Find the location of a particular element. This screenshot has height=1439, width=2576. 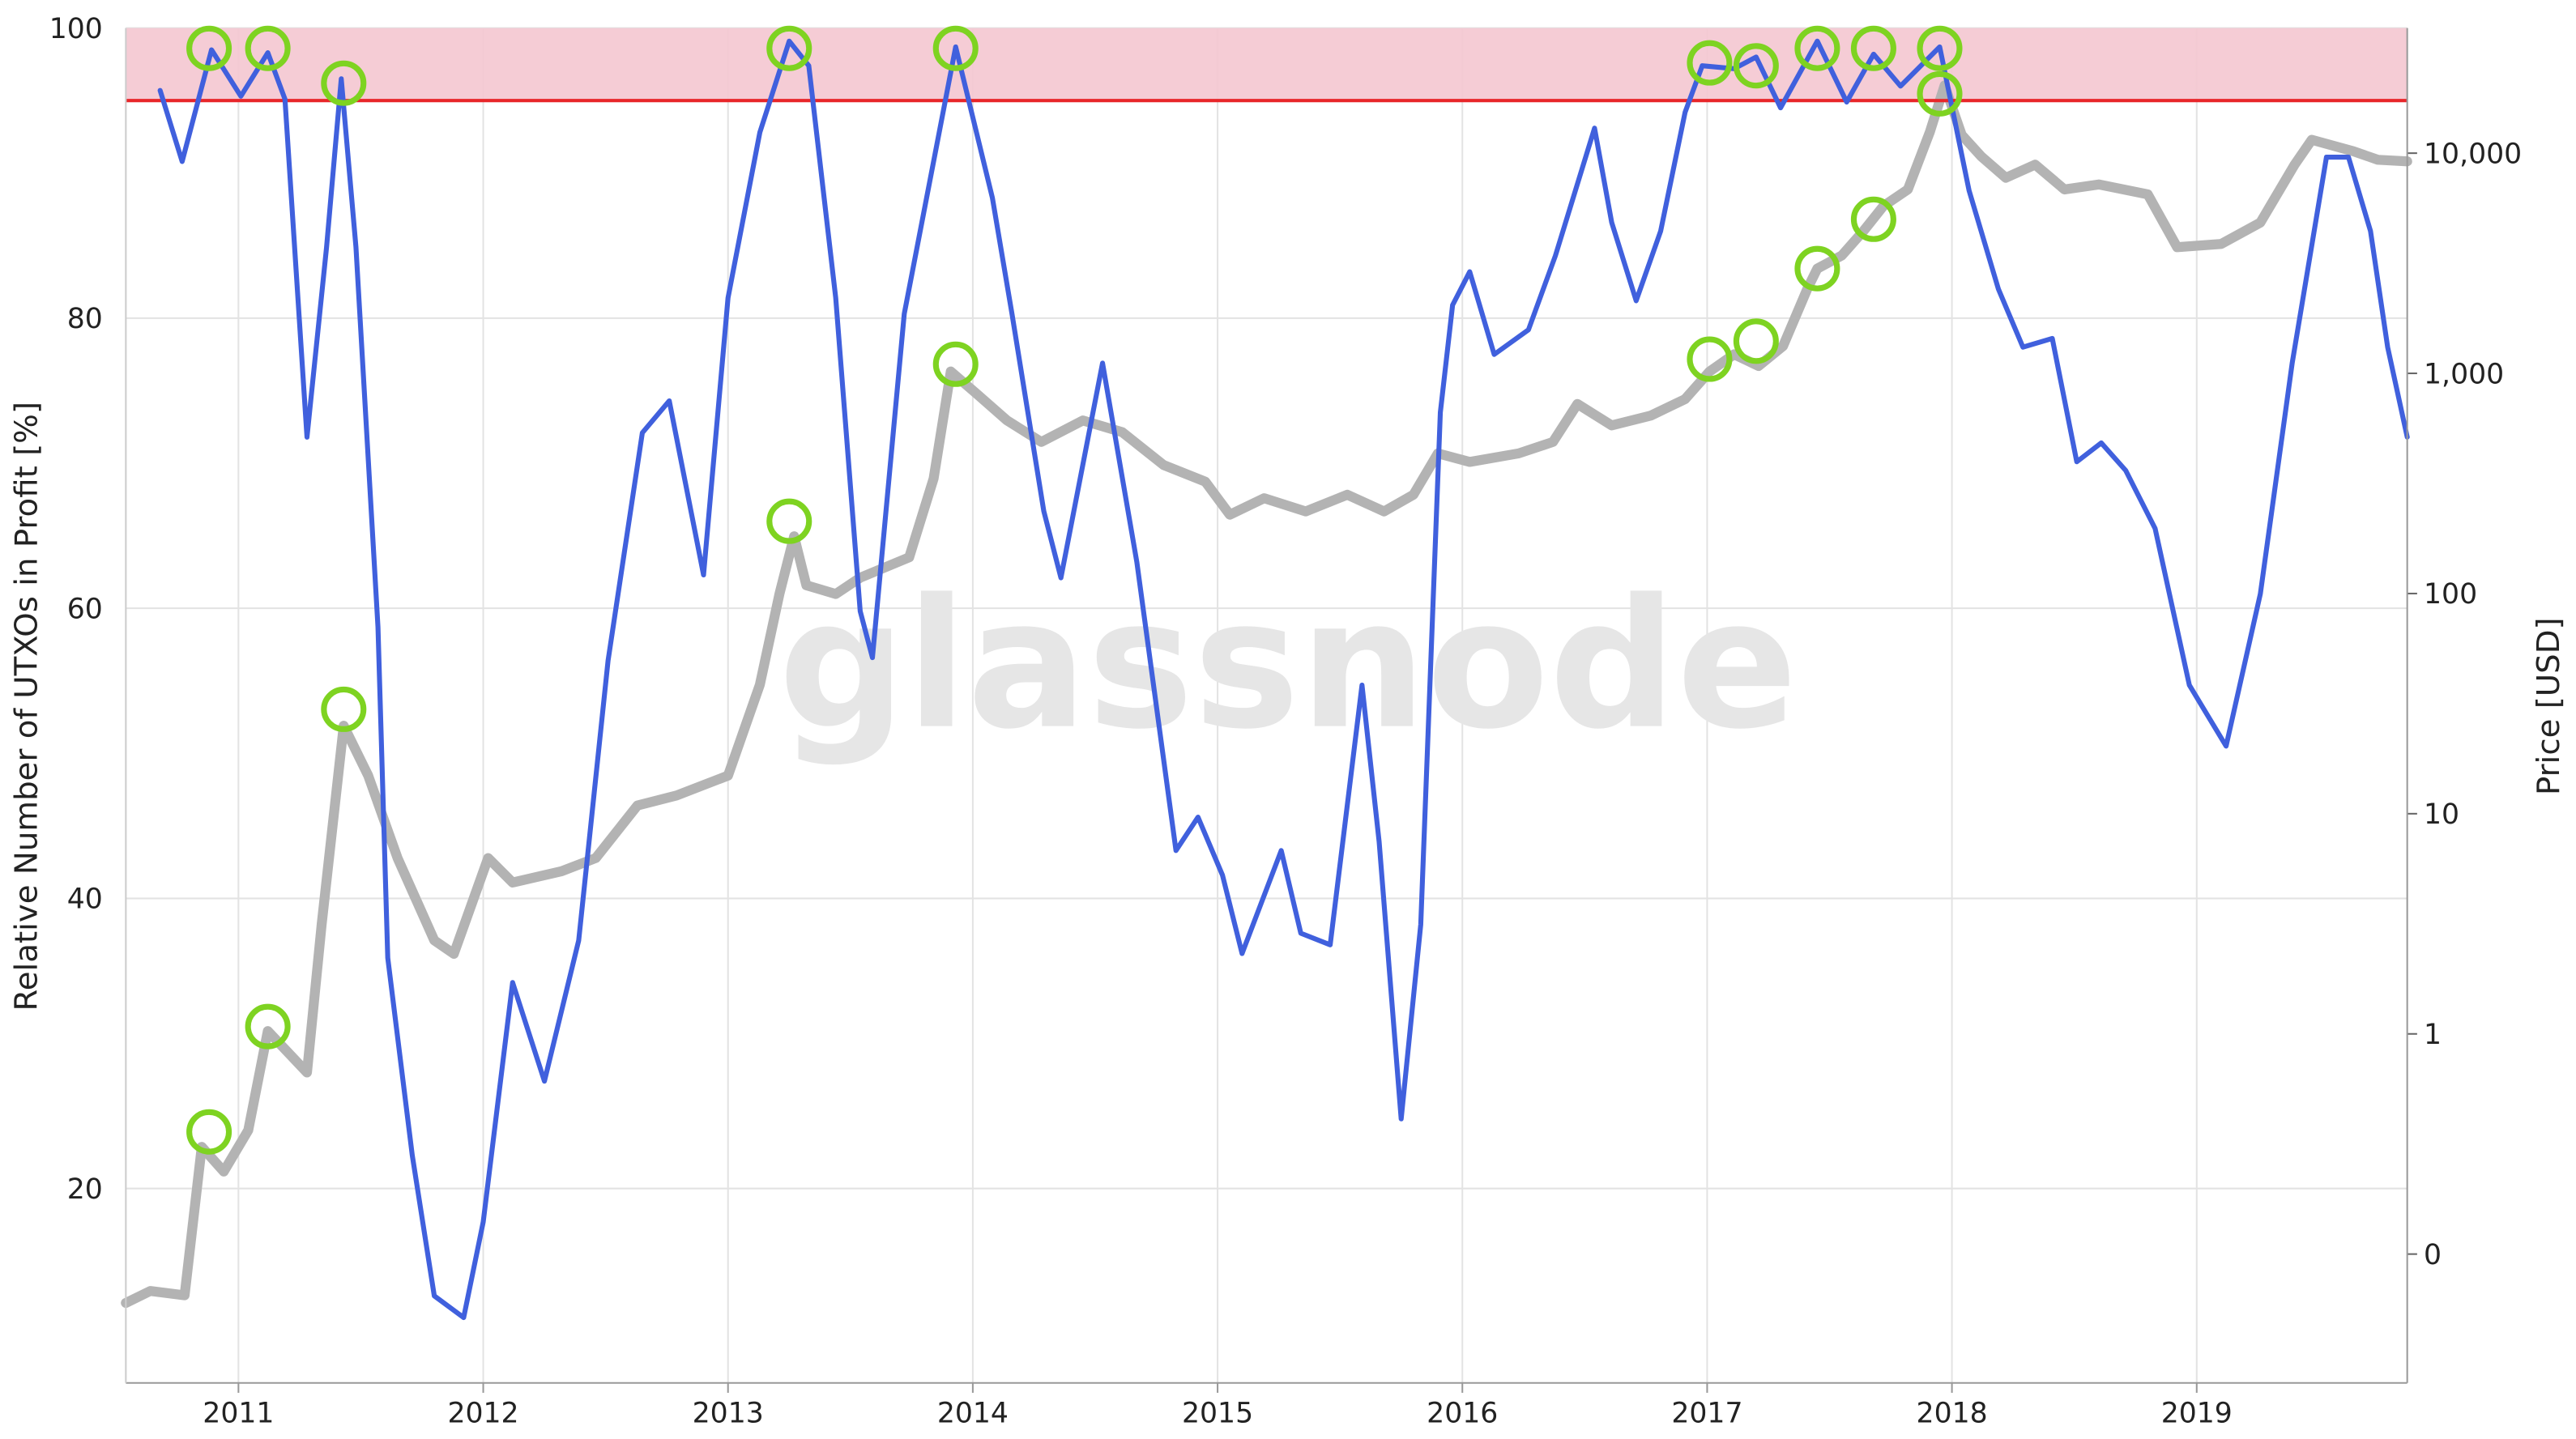

y2-tick-label: 1 is located at coordinates (2433, 1035).